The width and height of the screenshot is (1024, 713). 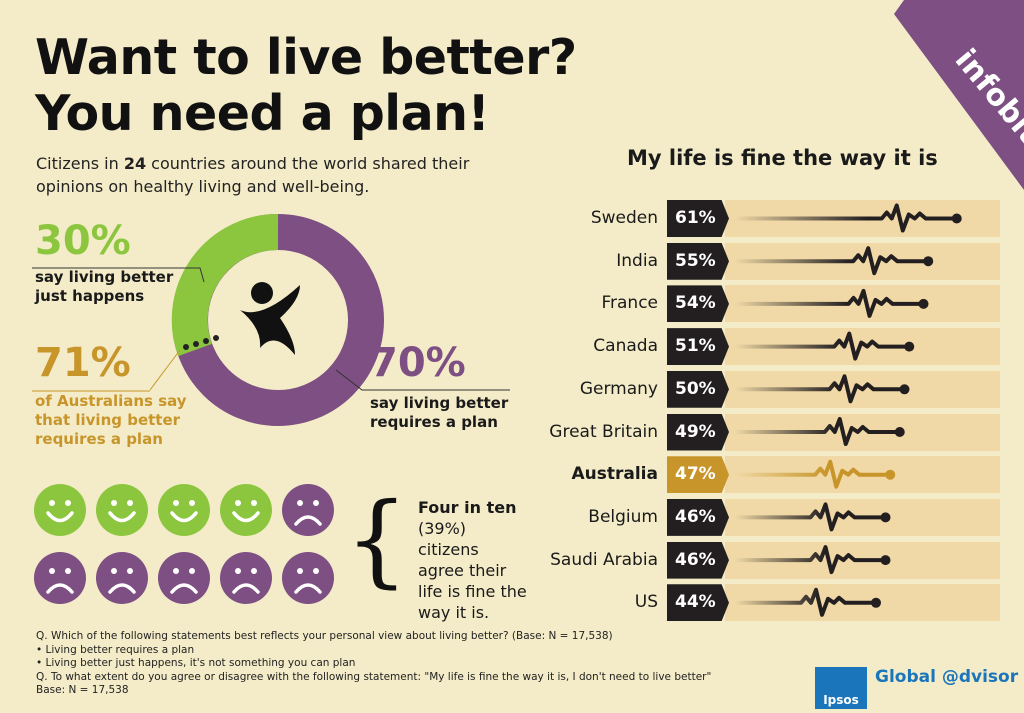 What do you see at coordinates (698, 389) in the screenshot?
I see `value-label: 50%` at bounding box center [698, 389].